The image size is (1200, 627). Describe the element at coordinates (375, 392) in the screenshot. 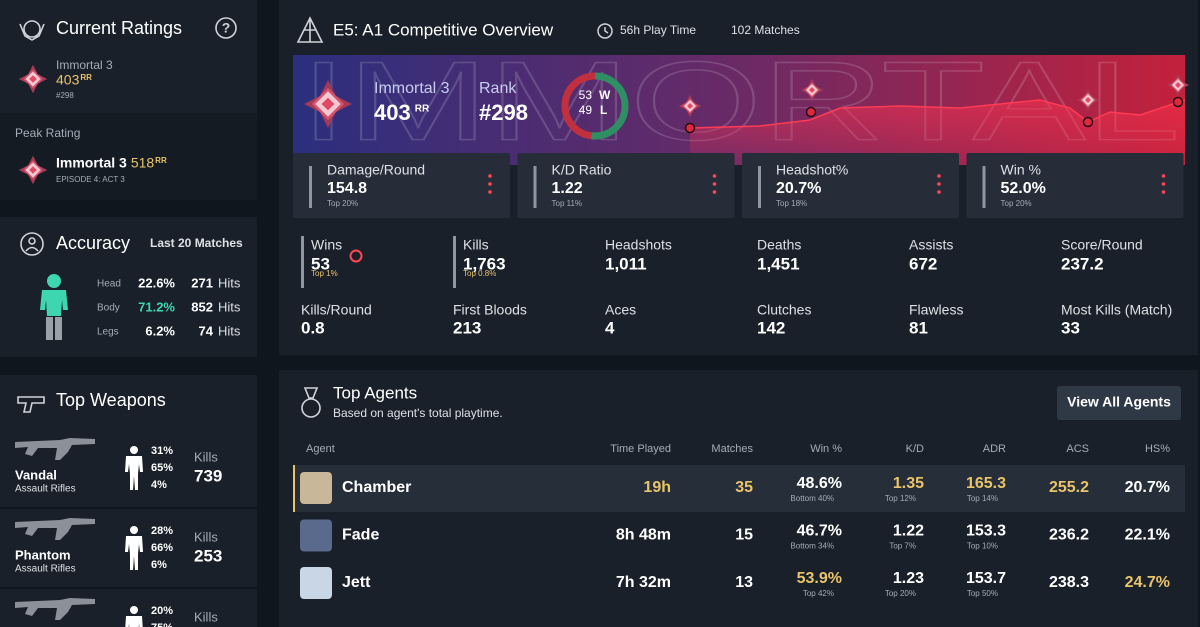

I see `panel-title: Top Agents` at that location.